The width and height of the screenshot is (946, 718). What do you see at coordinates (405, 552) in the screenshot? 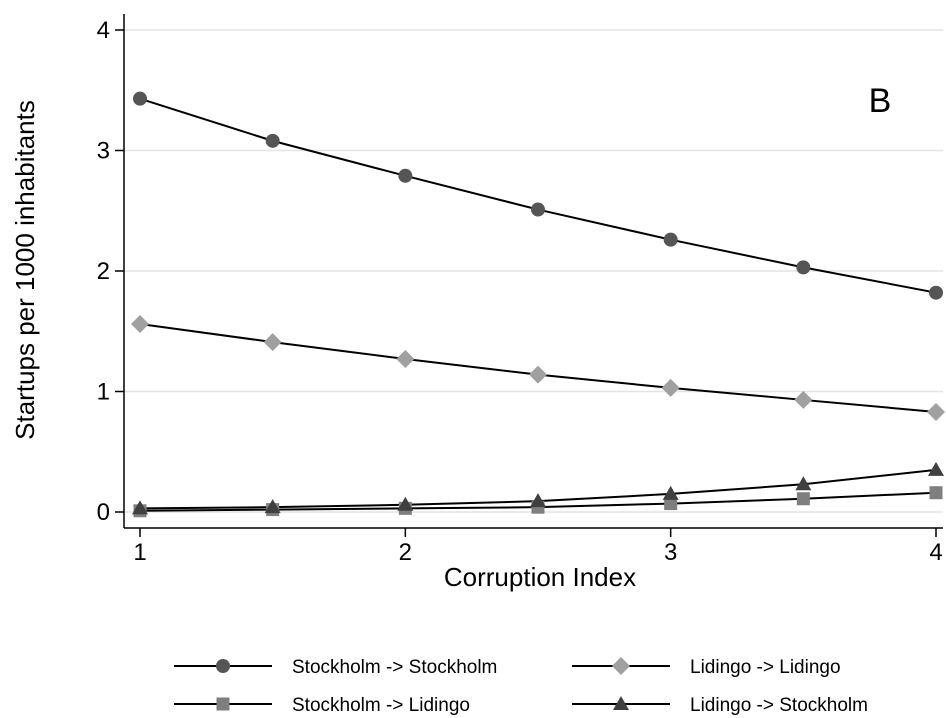
I see `x-tick-label: 2` at bounding box center [405, 552].